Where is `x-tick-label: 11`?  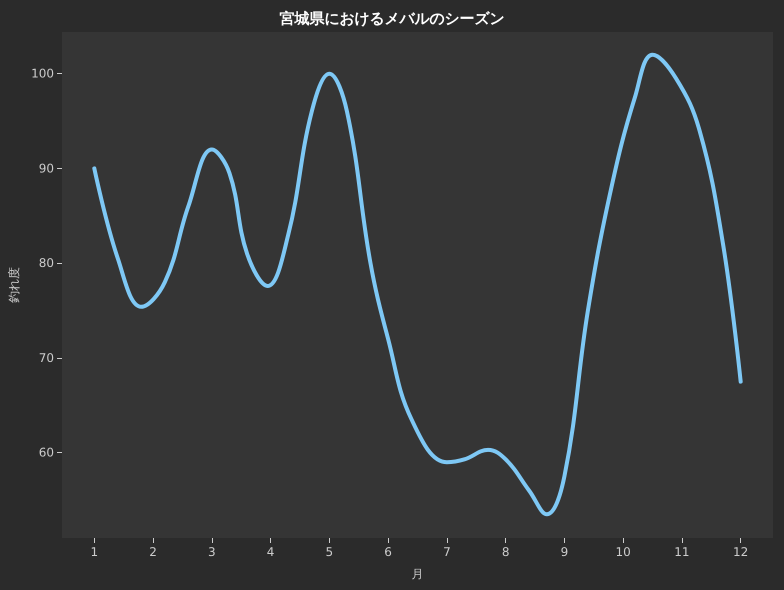 x-tick-label: 11 is located at coordinates (682, 552).